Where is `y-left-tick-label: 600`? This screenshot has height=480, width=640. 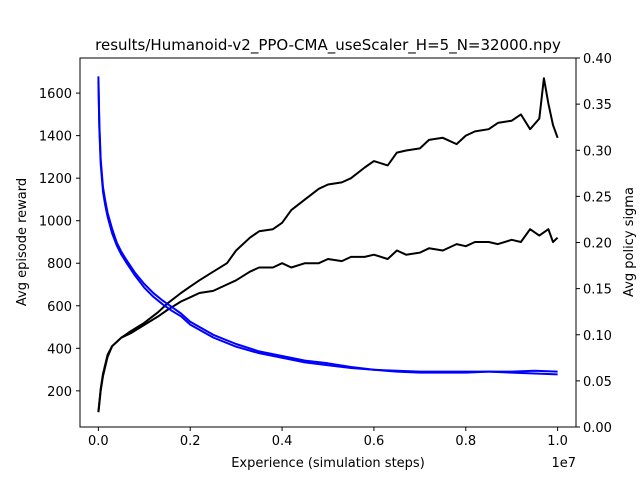
y-left-tick-label: 600 is located at coordinates (59, 307).